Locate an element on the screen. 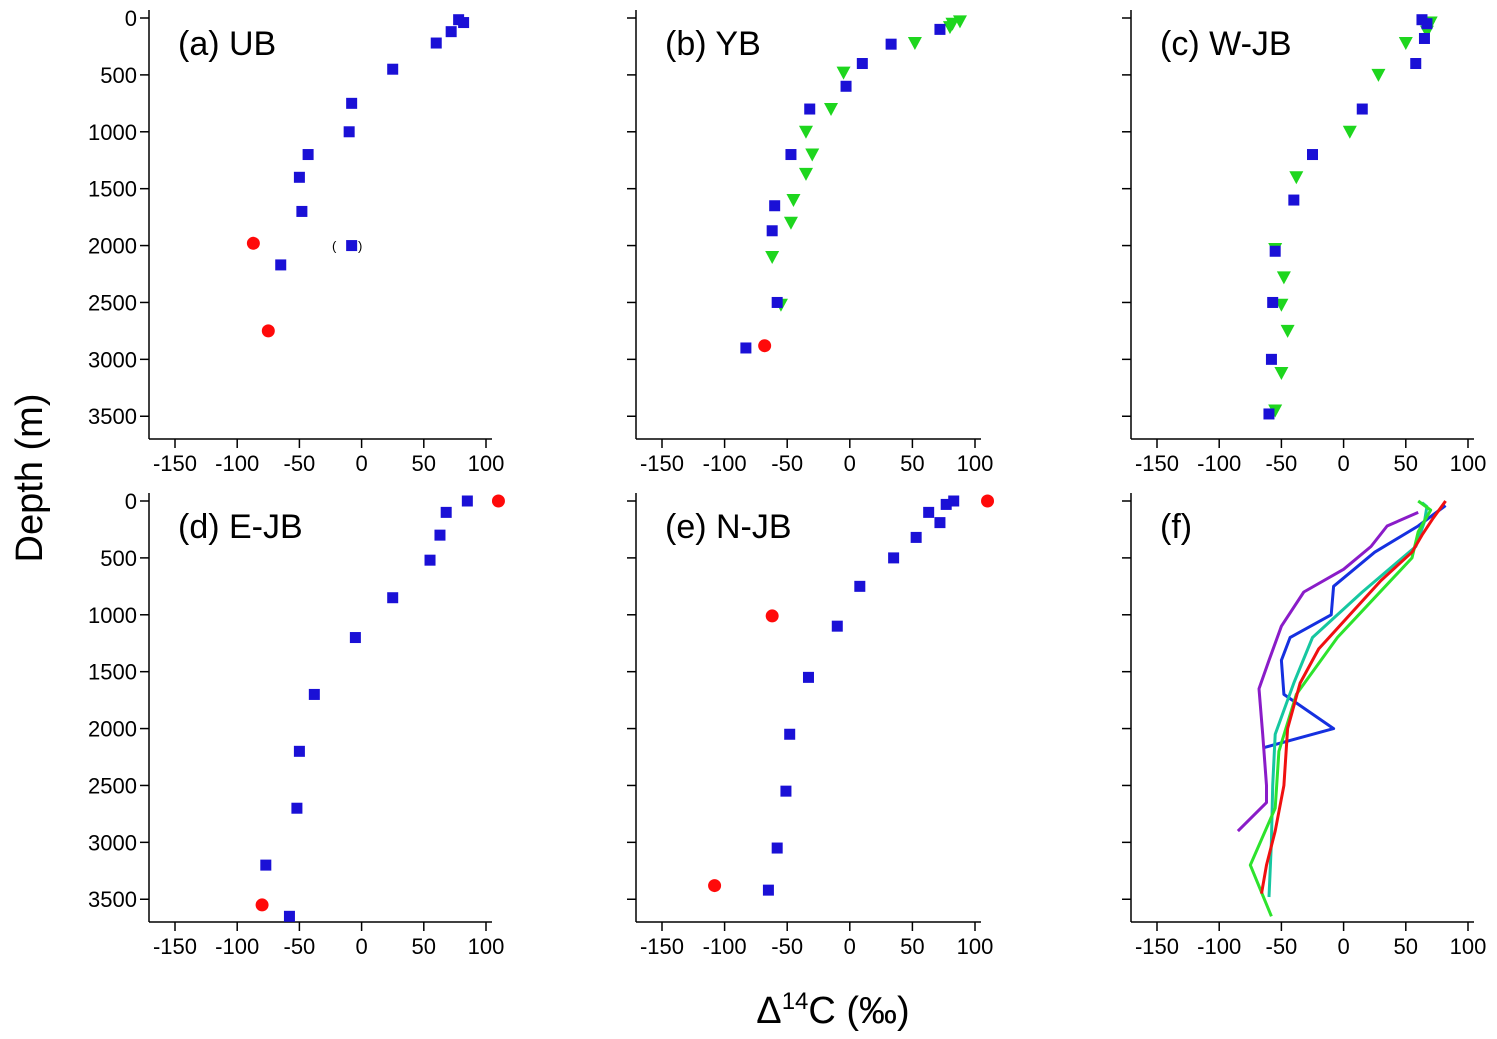 The image size is (1497, 1039). x-axis-title: Δ14C (‰) is located at coordinates (832, 1010).